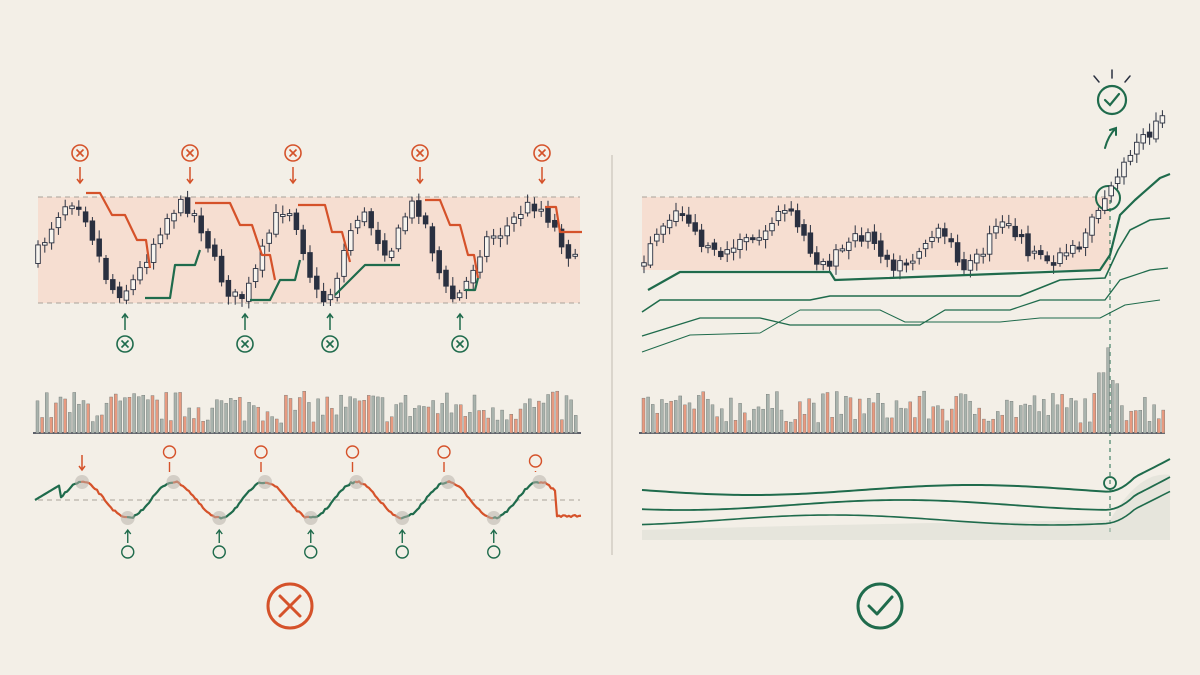 This screenshot has width=1200, height=675. Describe the element at coordinates (196, 499) in the screenshot. I see `oscillator` at that location.